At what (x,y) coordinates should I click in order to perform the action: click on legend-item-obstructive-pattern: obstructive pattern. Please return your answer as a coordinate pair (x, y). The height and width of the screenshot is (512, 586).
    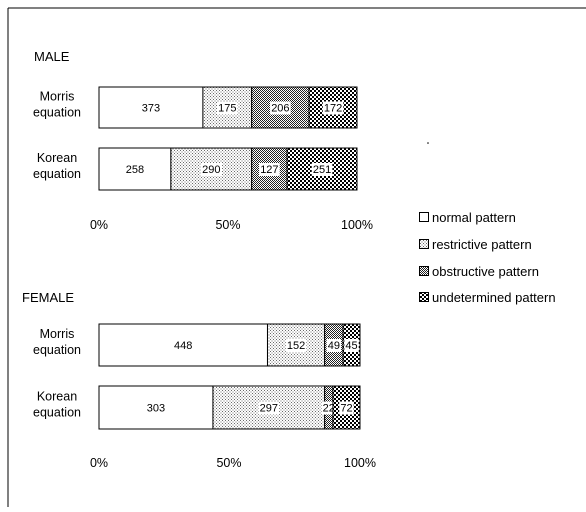
    Looking at the image, I should click on (479, 271).